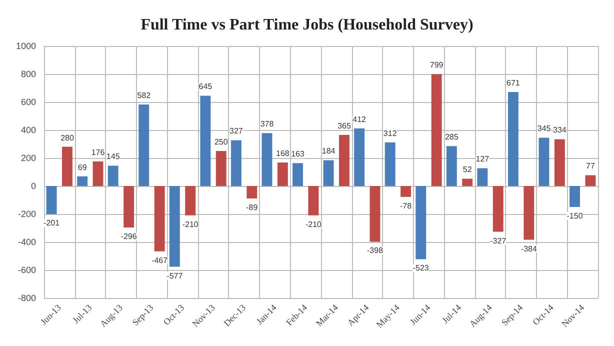 This screenshot has height=346, width=614. I want to click on y-tick-label: -200, so click(27, 214).